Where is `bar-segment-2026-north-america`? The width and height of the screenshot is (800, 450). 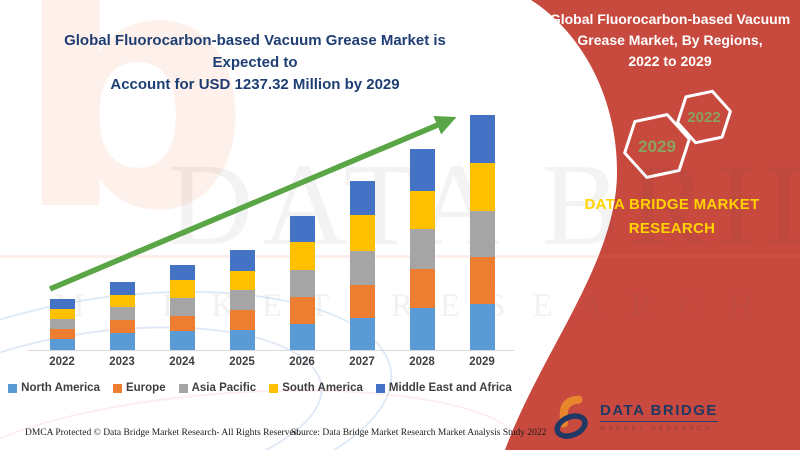 bar-segment-2026-north-america is located at coordinates (302, 336).